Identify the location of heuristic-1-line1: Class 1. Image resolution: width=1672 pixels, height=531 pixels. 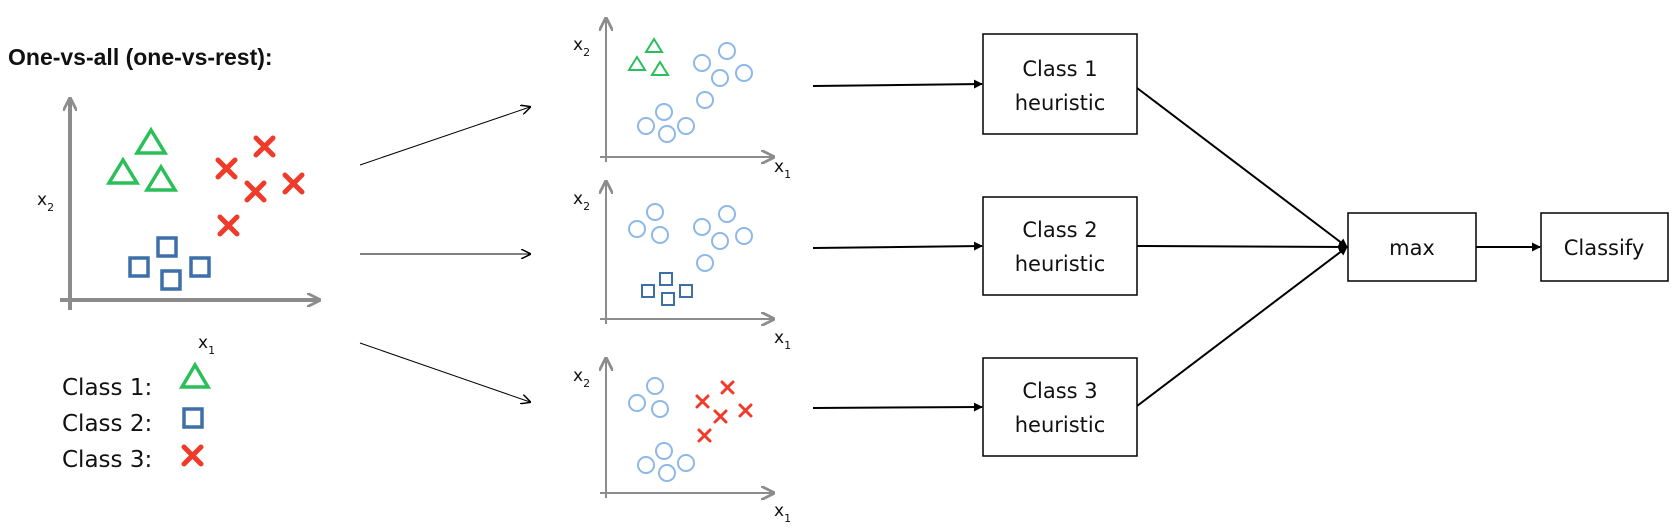
(1059, 69).